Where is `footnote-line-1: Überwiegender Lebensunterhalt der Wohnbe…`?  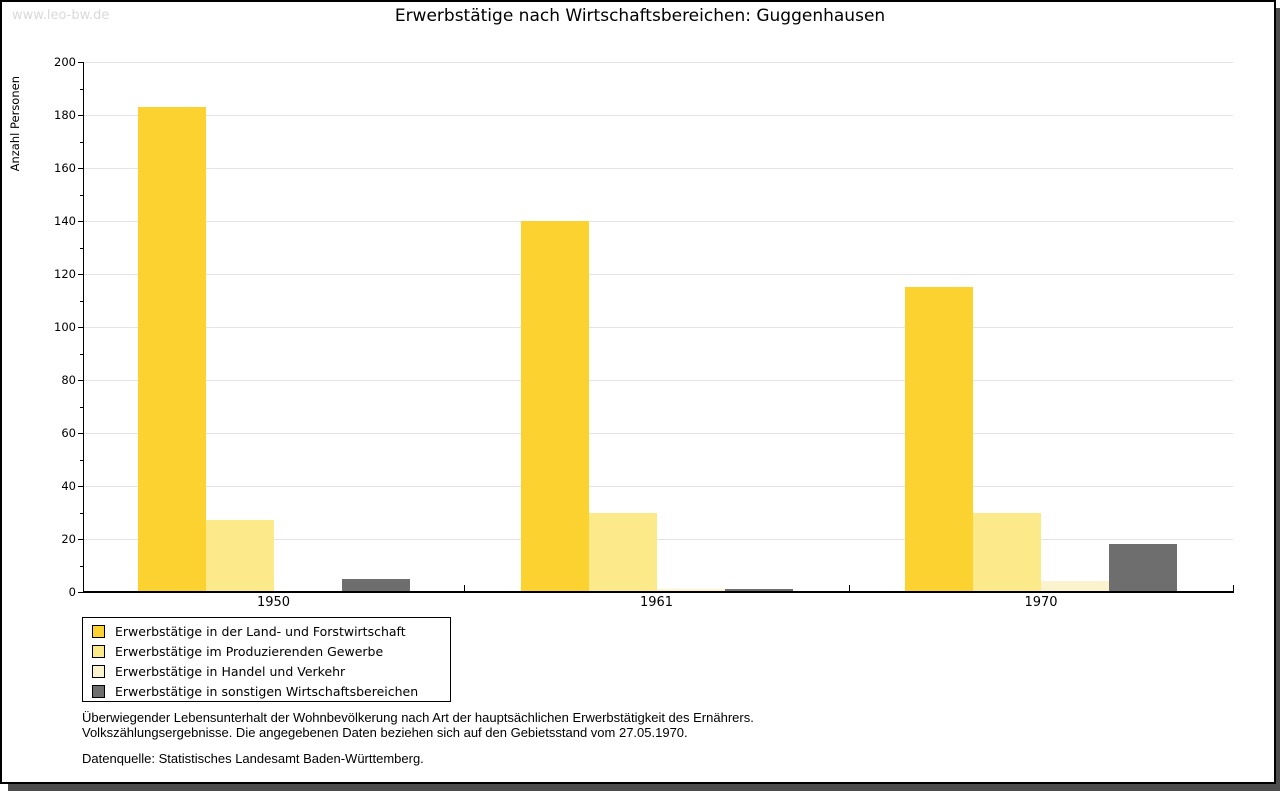 footnote-line-1: Überwiegender Lebensunterhalt der Wohnbe… is located at coordinates (418, 717).